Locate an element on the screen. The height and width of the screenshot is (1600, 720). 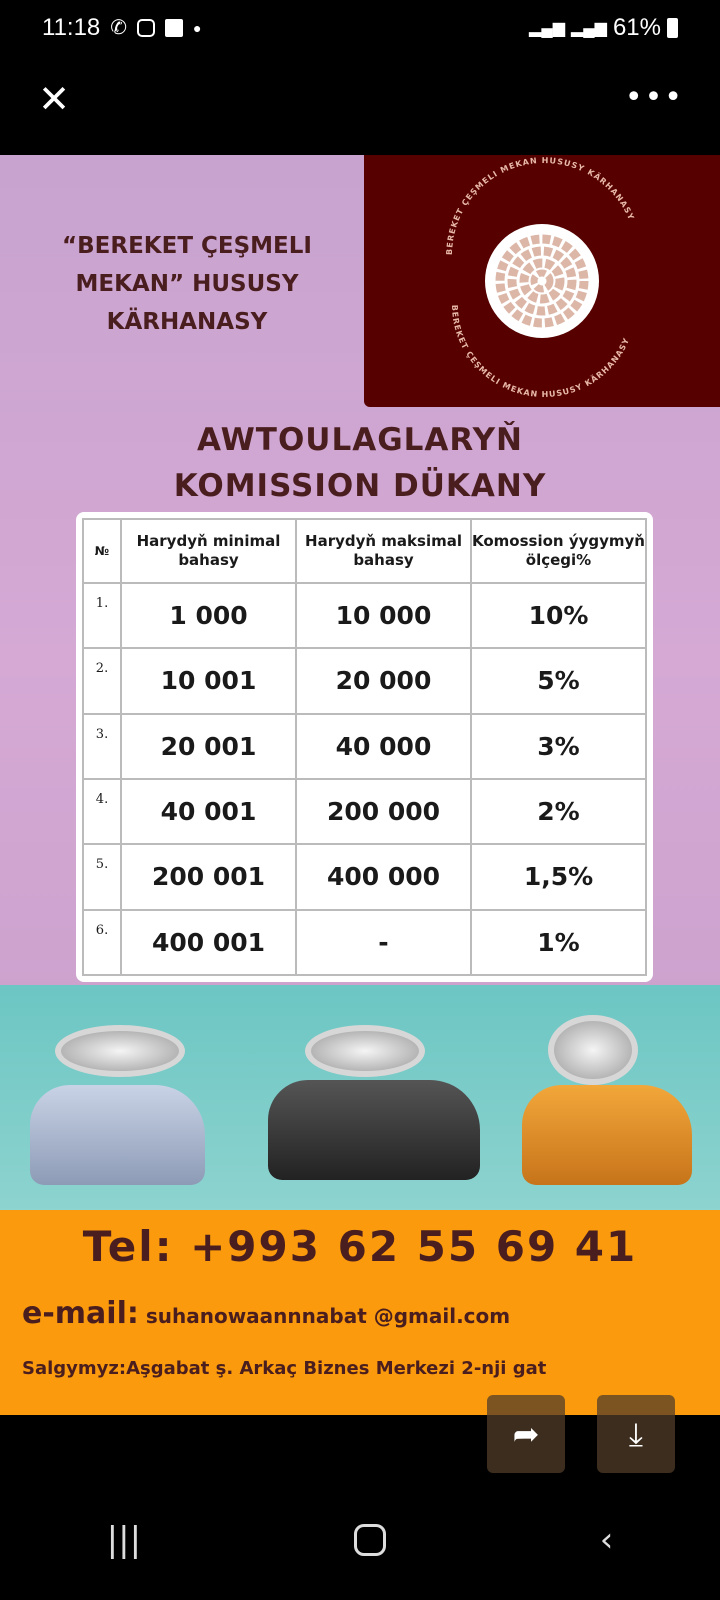
column-header: № is located at coordinates (102, 551).